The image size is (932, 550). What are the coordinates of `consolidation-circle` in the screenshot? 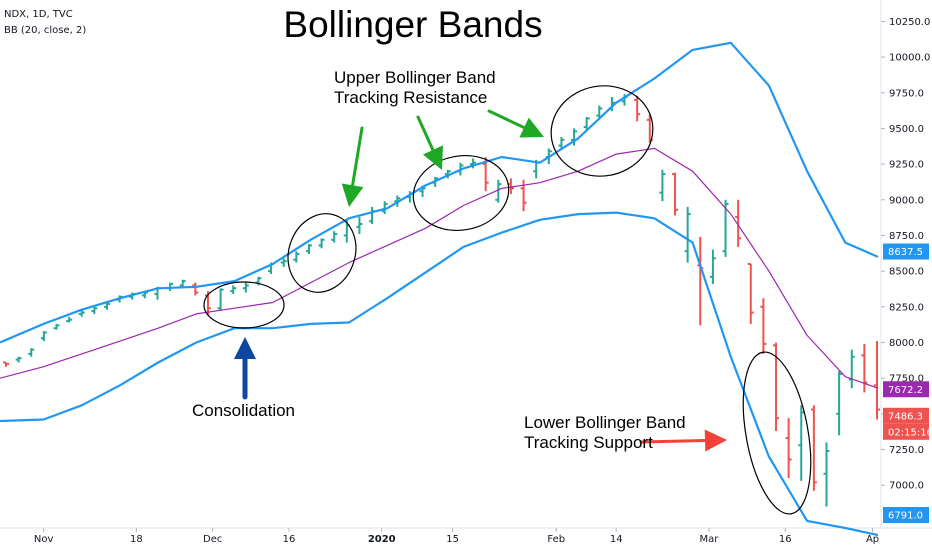 It's located at (244, 305).